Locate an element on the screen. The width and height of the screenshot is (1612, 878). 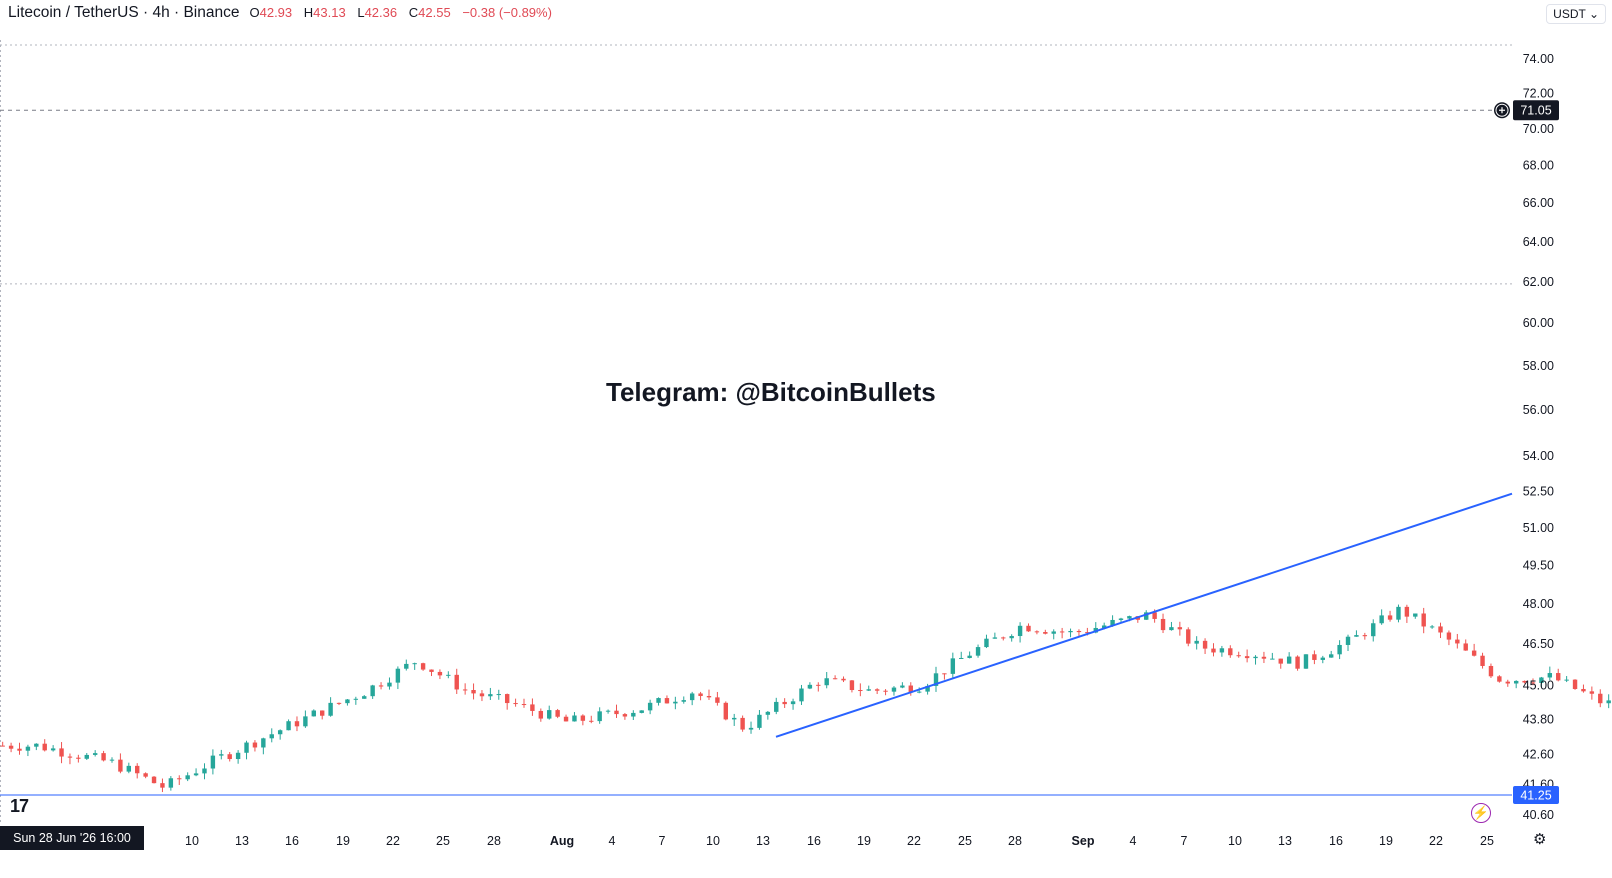
currency-selector: USDT ⌄ is located at coordinates (1576, 14).